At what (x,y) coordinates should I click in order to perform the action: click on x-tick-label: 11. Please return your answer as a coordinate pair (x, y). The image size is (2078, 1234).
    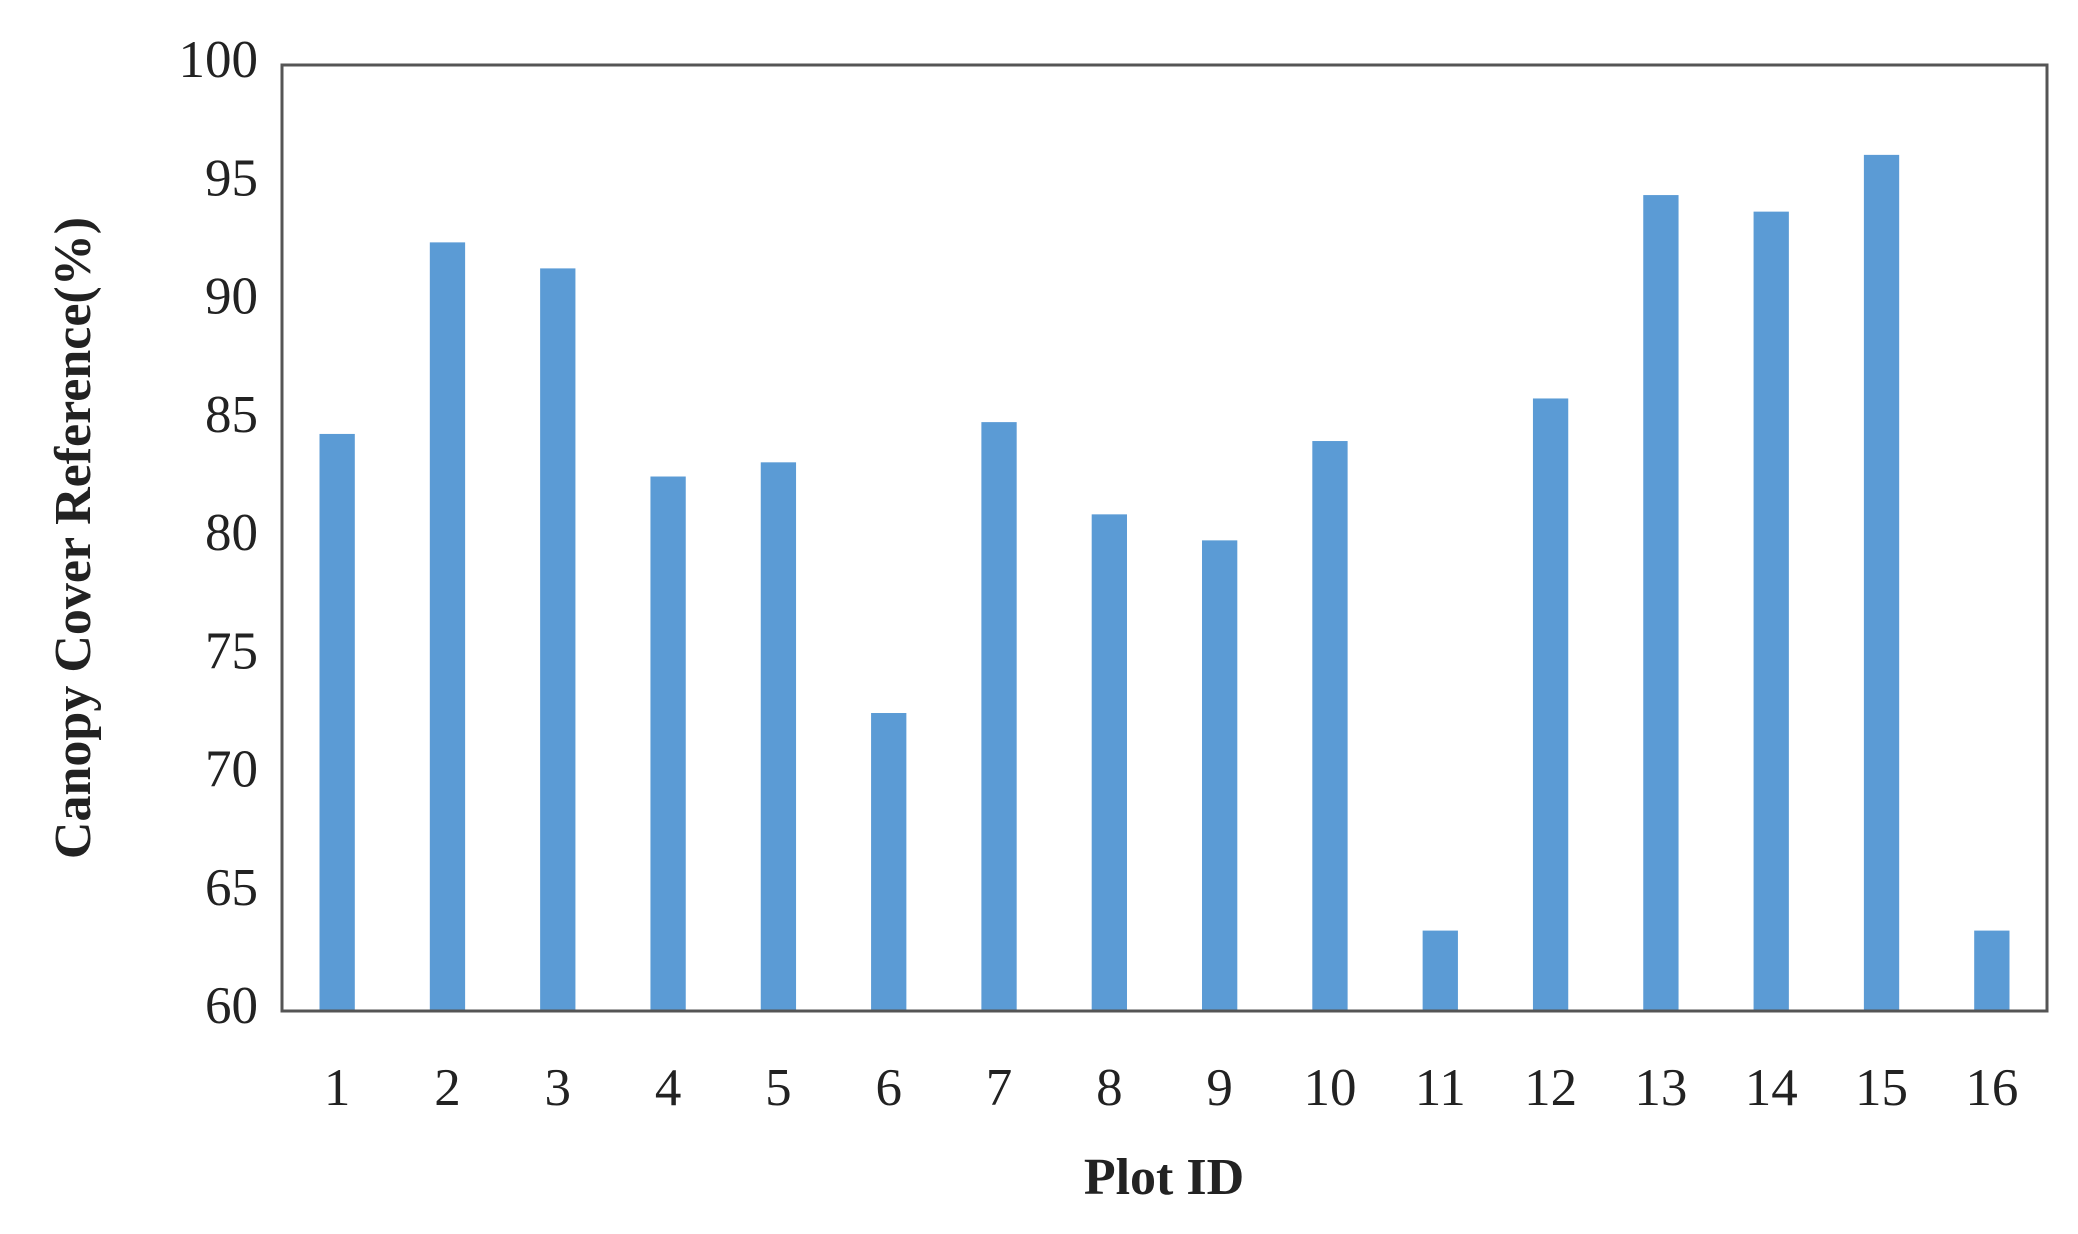
    Looking at the image, I should click on (1440, 1088).